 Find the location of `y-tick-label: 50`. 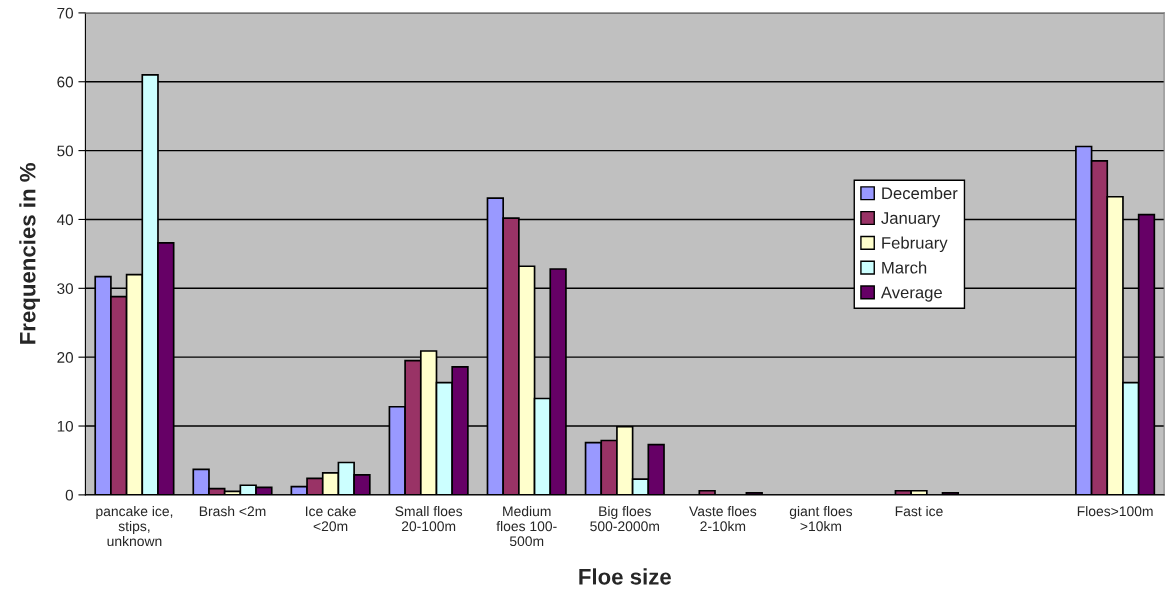

y-tick-label: 50 is located at coordinates (65, 151).